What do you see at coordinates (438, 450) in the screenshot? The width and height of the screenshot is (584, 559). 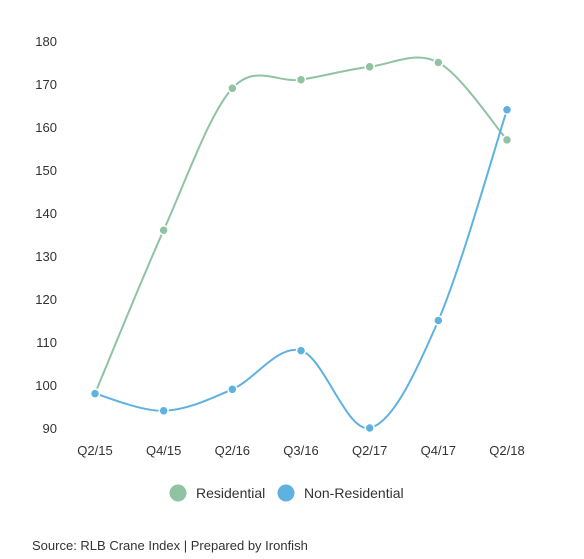 I see `x-tick-label: Q4/17` at bounding box center [438, 450].